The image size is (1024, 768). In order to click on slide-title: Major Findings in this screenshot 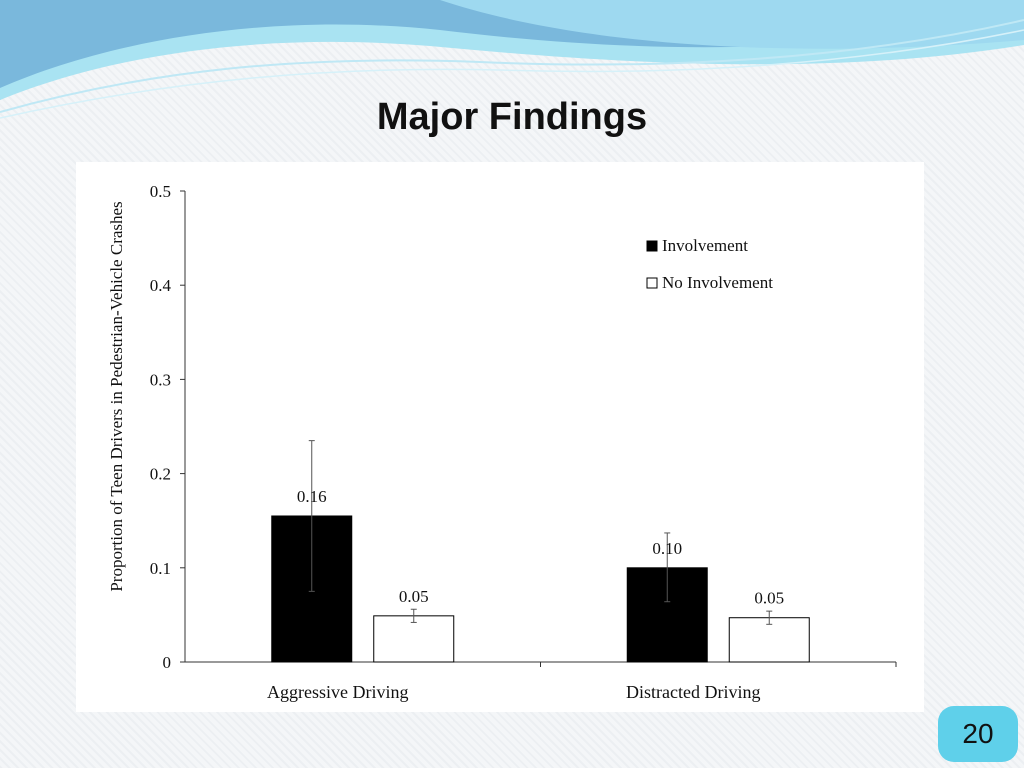, I will do `click(512, 117)`.